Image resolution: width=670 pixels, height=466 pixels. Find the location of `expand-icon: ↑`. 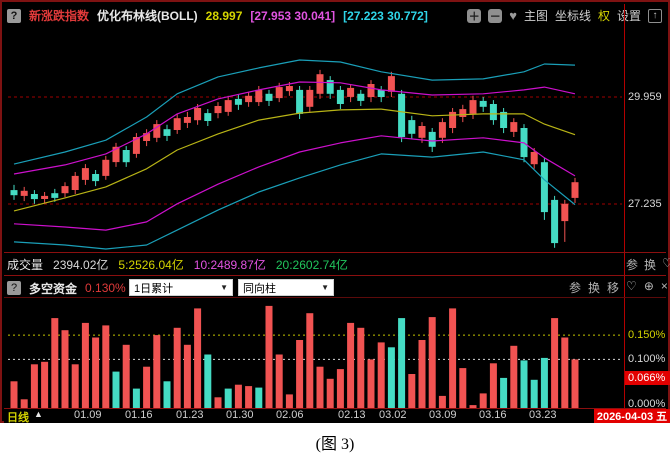

expand-icon: ↑ is located at coordinates (655, 15).